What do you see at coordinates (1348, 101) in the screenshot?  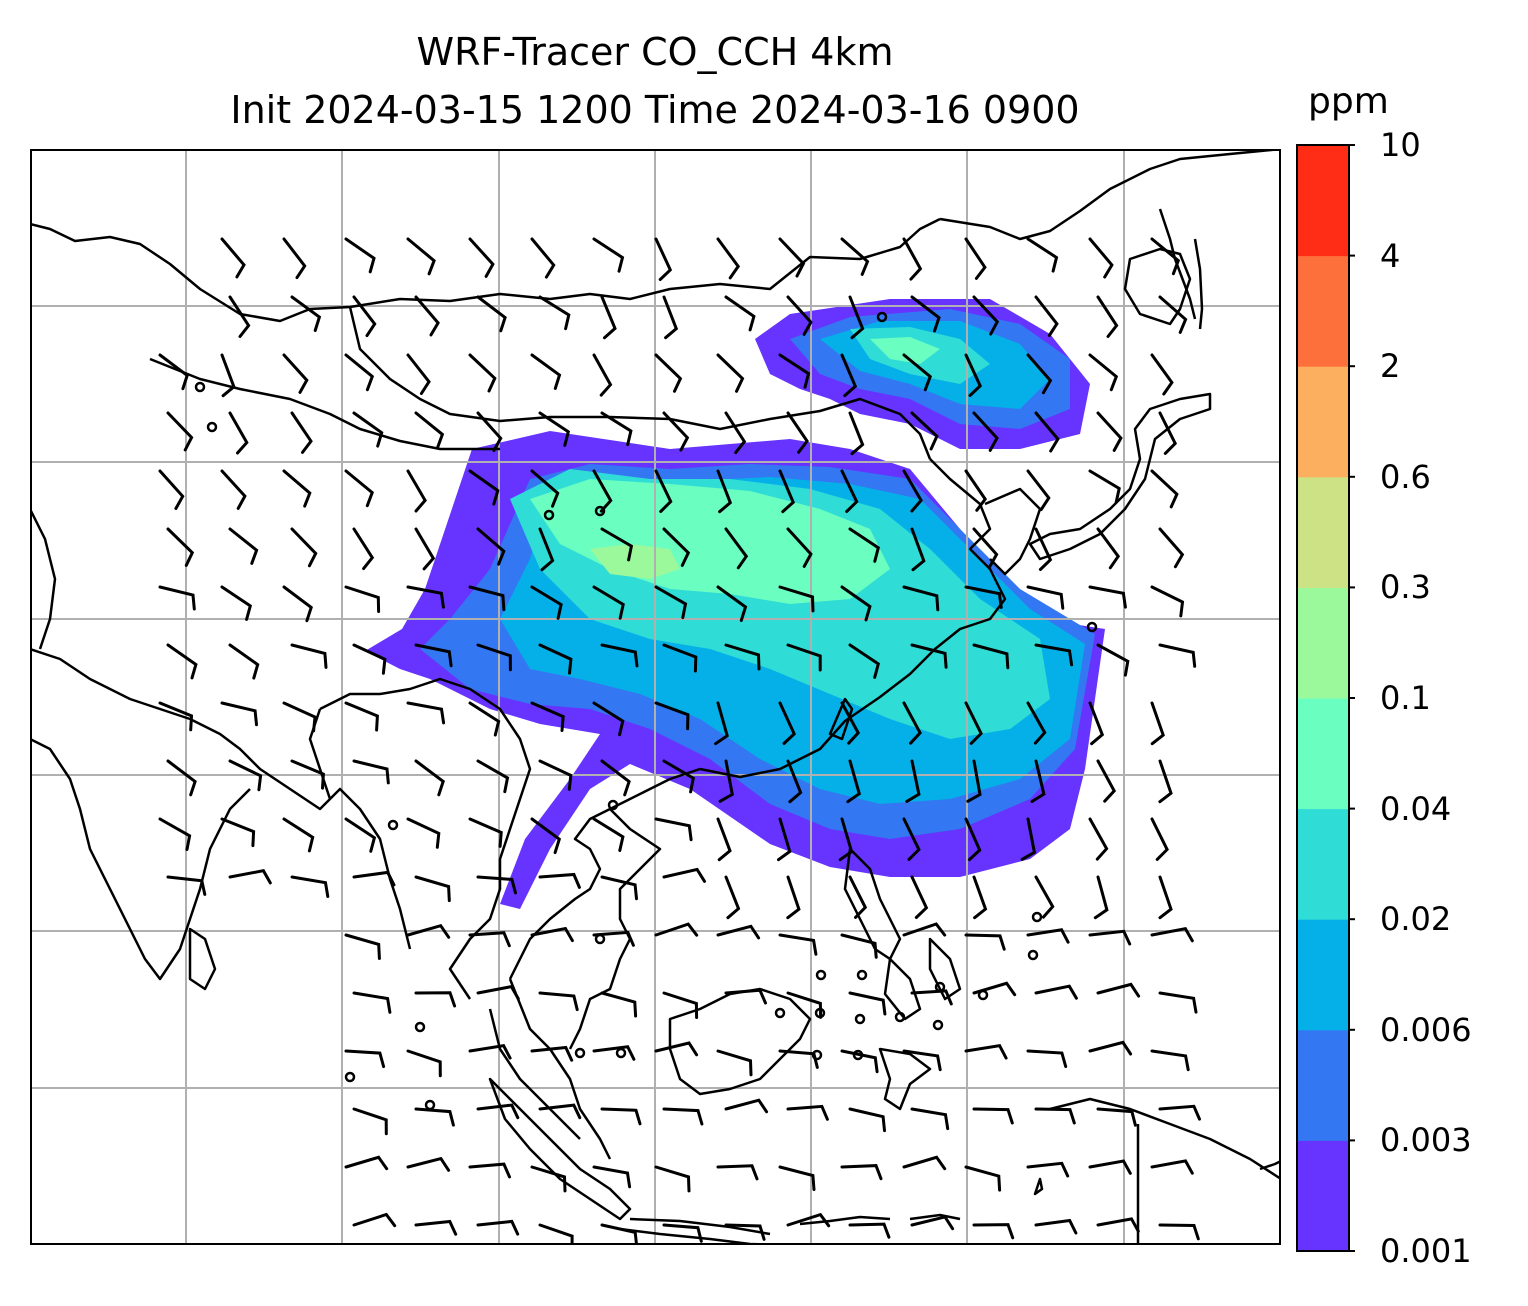 I see `colorbar-unit-label: ppm` at bounding box center [1348, 101].